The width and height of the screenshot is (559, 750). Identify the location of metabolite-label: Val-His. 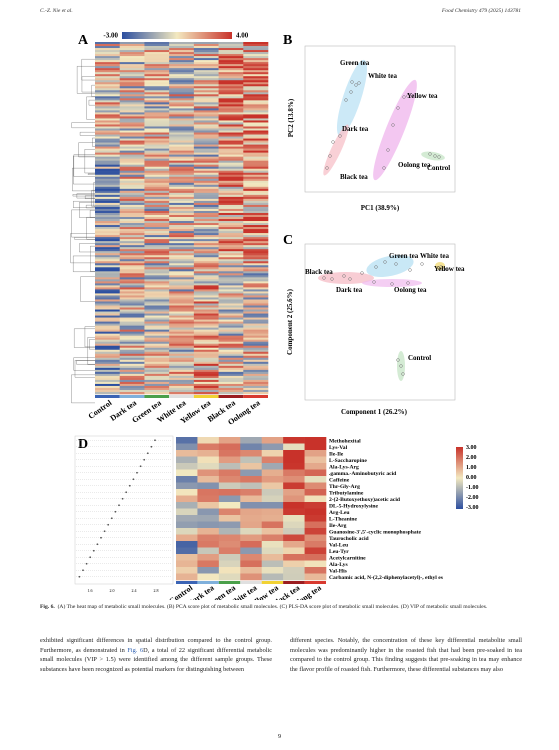
(338, 571).